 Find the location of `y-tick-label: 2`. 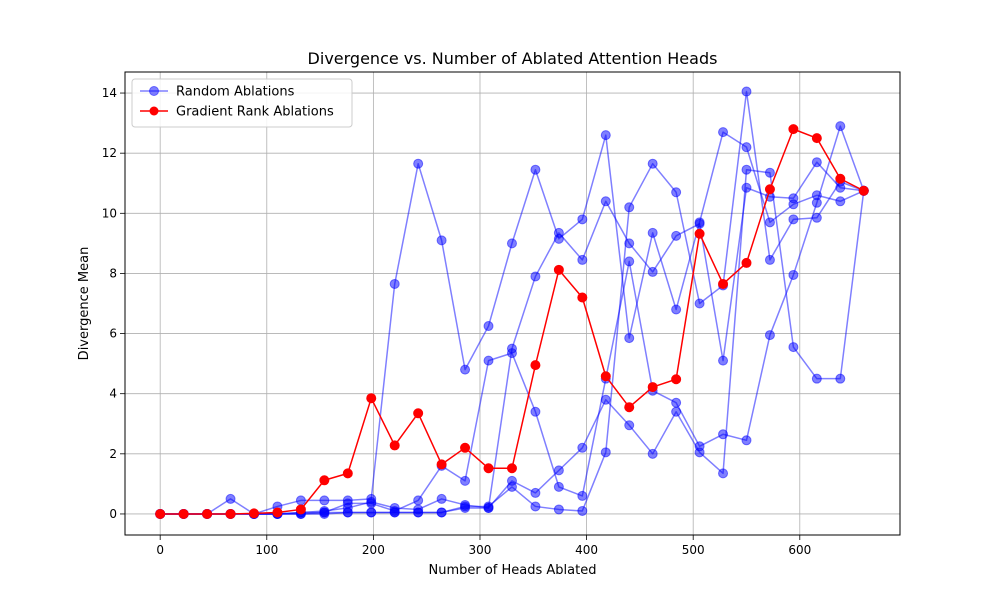

y-tick-label: 2 is located at coordinates (113, 454).